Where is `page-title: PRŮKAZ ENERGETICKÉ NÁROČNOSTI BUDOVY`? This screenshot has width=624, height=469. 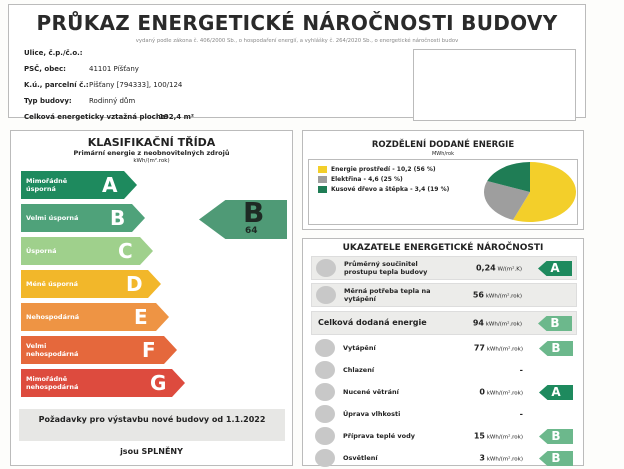
page-title: PRŮKAZ ENERGETICKÉ NÁROČNOSTI BUDOVY is located at coordinates (297, 23).